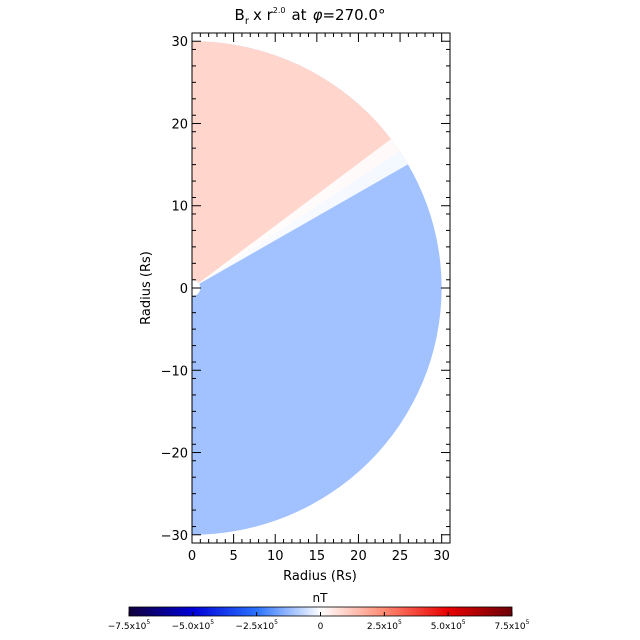 Image resolution: width=640 pixels, height=640 pixels. What do you see at coordinates (146, 288) in the screenshot?
I see `y-axis-label: Radius (Rs)` at bounding box center [146, 288].